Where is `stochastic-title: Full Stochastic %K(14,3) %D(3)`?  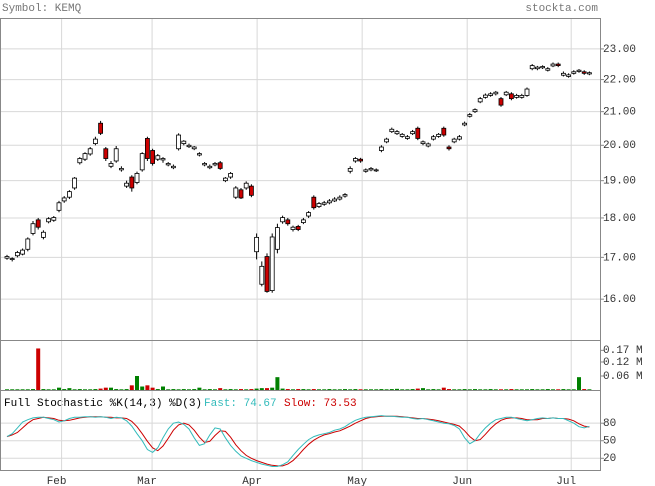 stochastic-title: Full Stochastic %K(14,3) %D(3) is located at coordinates (103, 404).